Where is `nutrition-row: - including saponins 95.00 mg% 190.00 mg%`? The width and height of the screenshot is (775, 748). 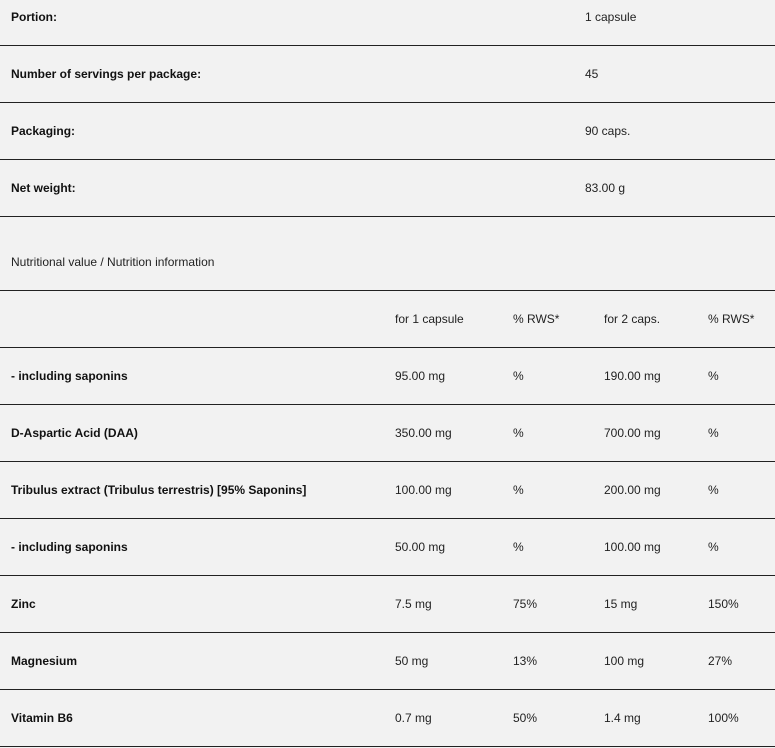
nutrition-row: - including saponins 95.00 mg% 190.00 mg% is located at coordinates (387, 376).